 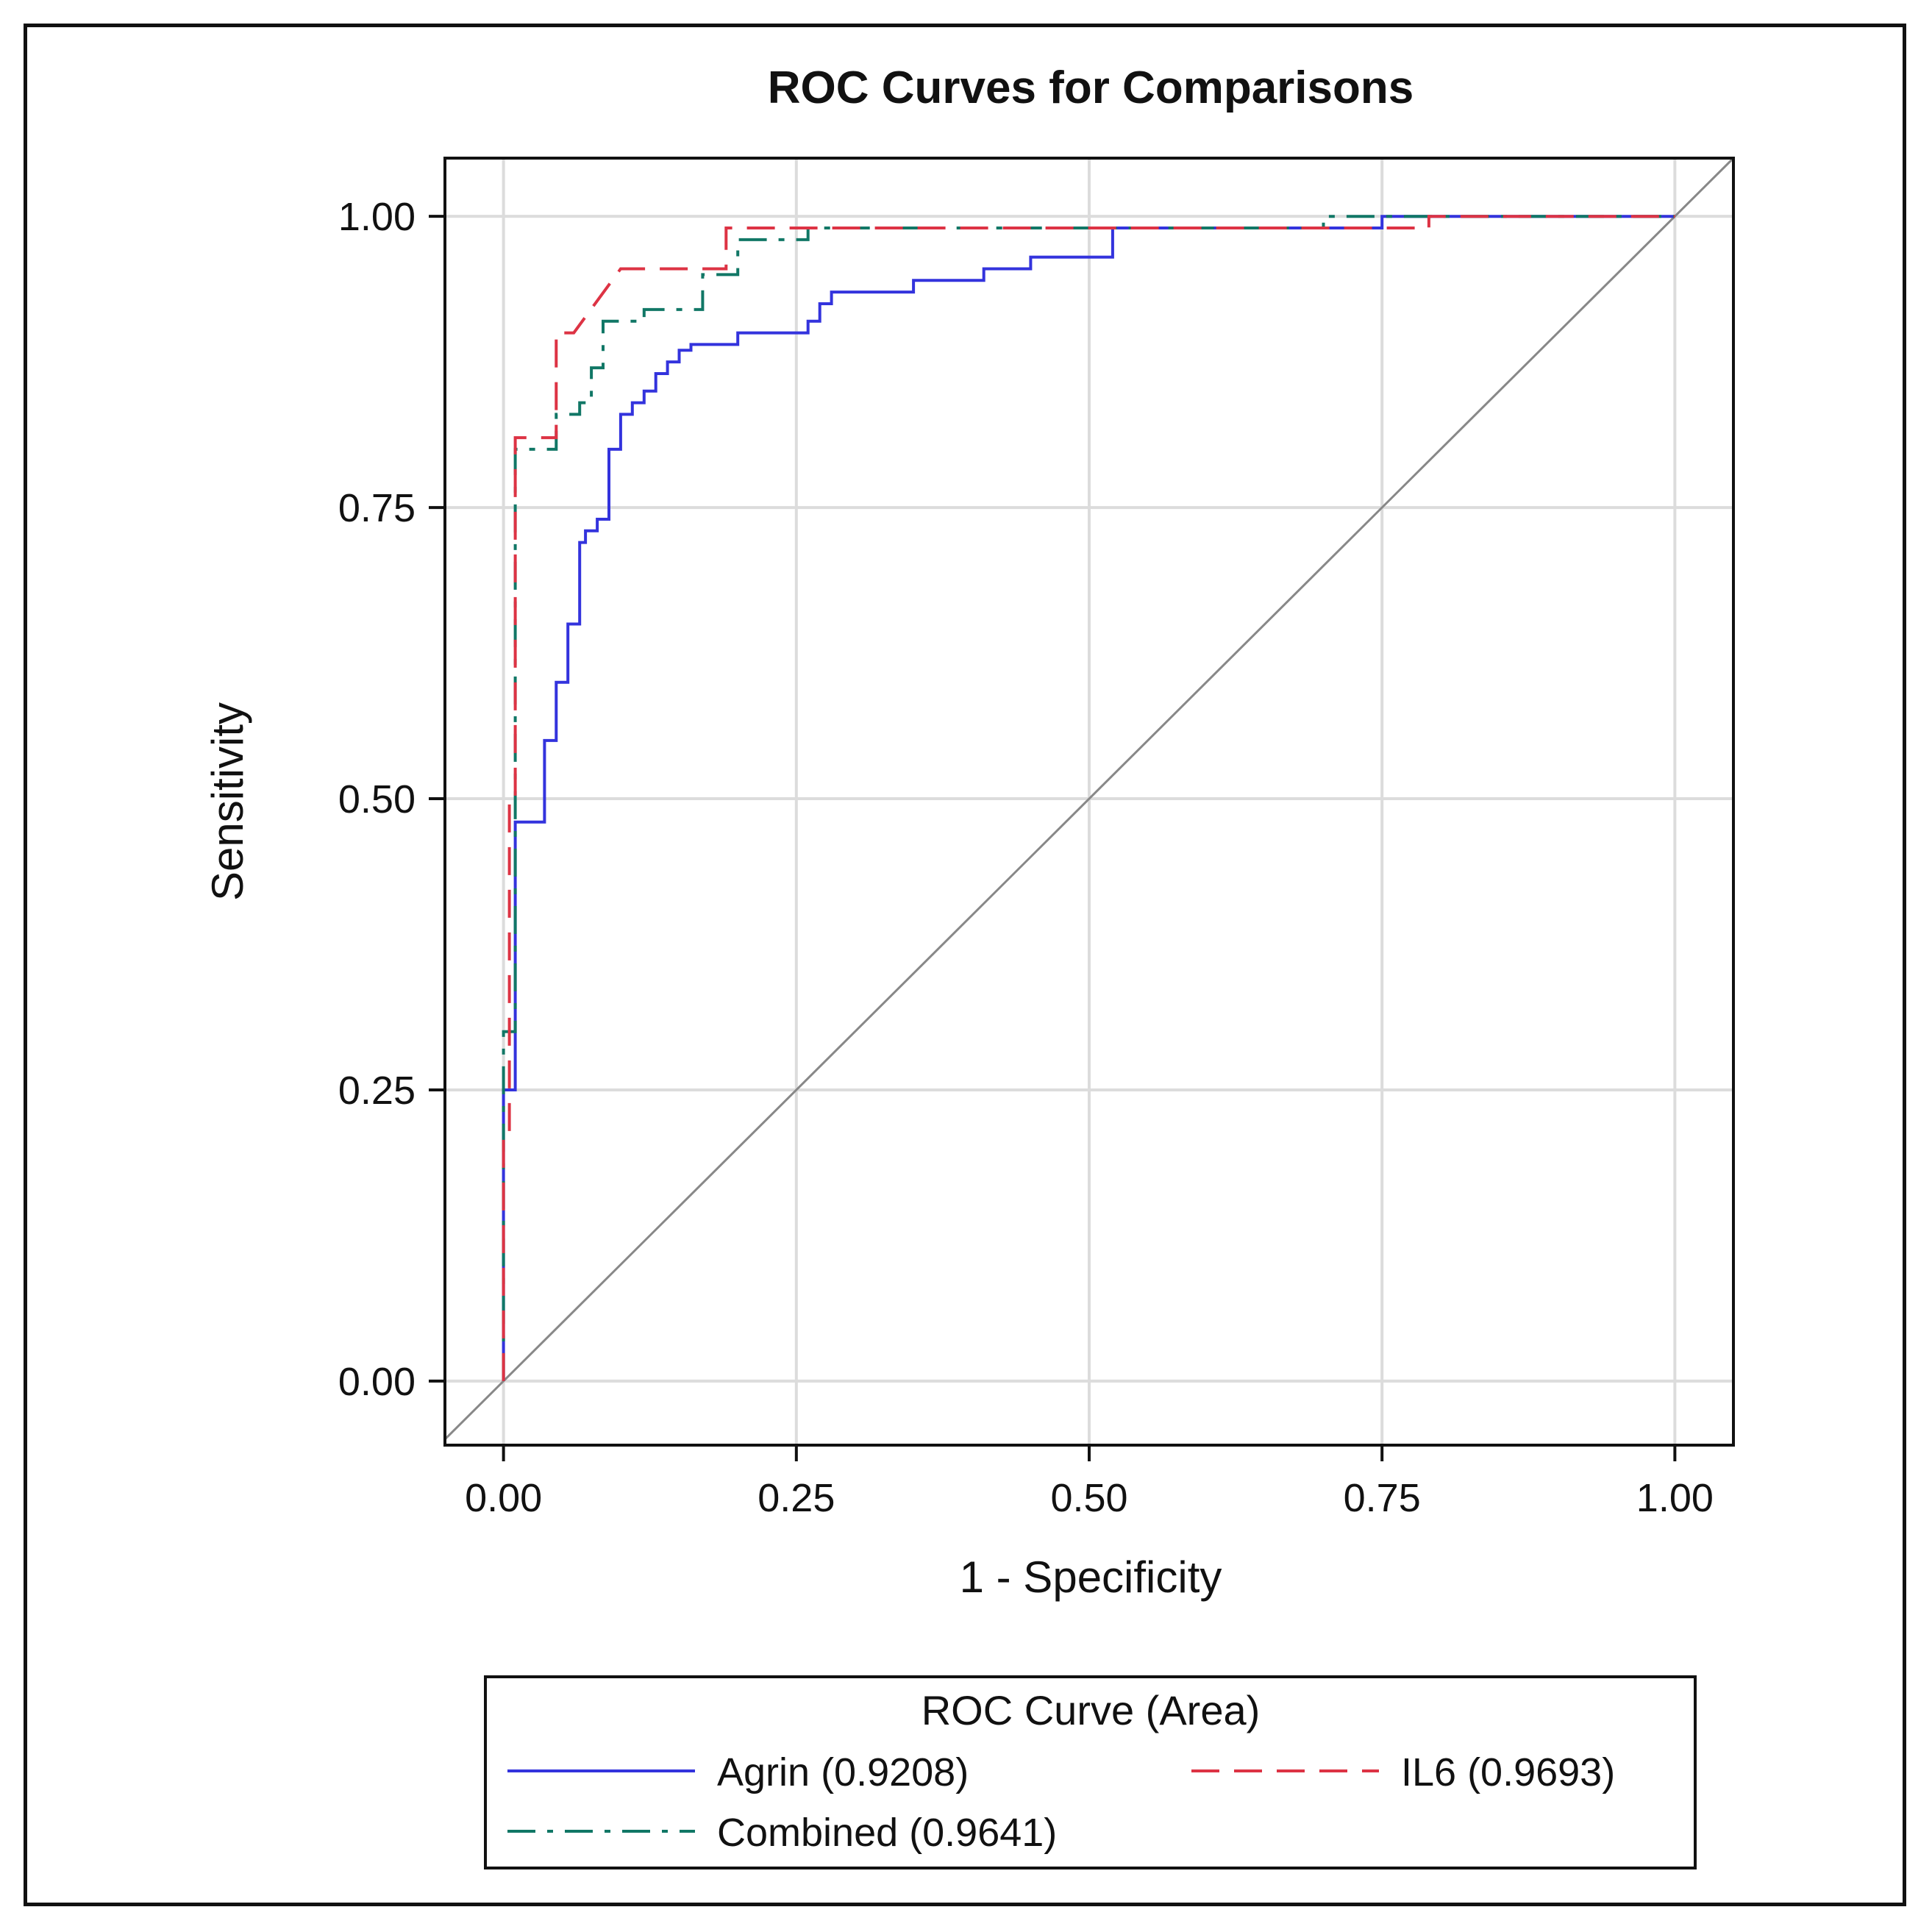 What do you see at coordinates (1091, 1710) in the screenshot?
I see `legend-title: ROC Curve (Area)` at bounding box center [1091, 1710].